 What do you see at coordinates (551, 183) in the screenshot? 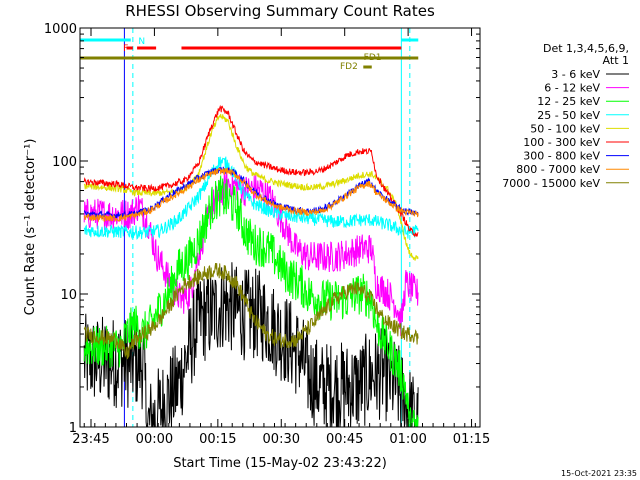
I see `legend-entry-label: 7000 - 15000 keV` at bounding box center [551, 183].